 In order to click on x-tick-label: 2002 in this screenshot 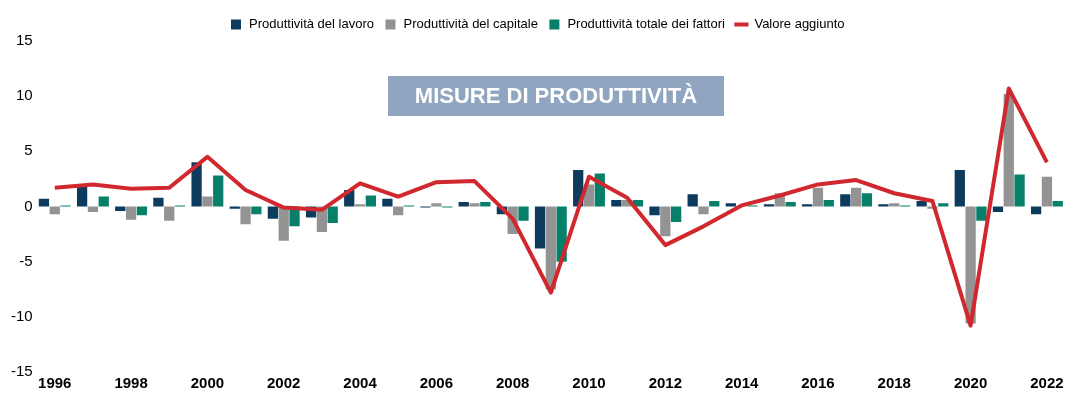, I will do `click(284, 383)`.